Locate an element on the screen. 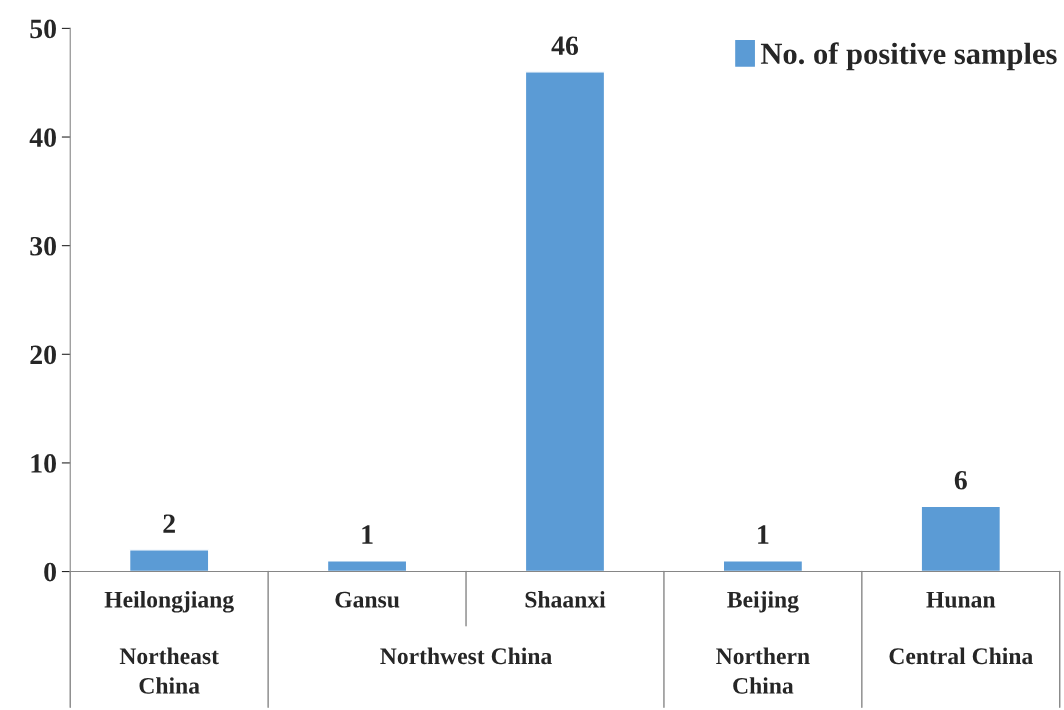 Image resolution: width=1064 pixels, height=710 pixels. x-tick-label: Shaanxi is located at coordinates (565, 599).